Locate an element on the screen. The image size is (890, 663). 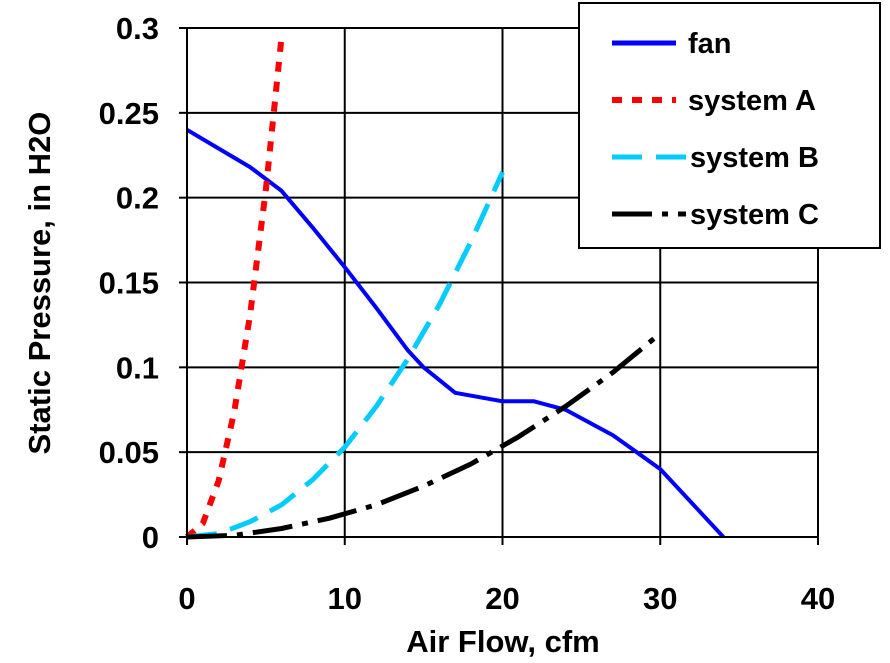
series-system-a is located at coordinates (235, 288).